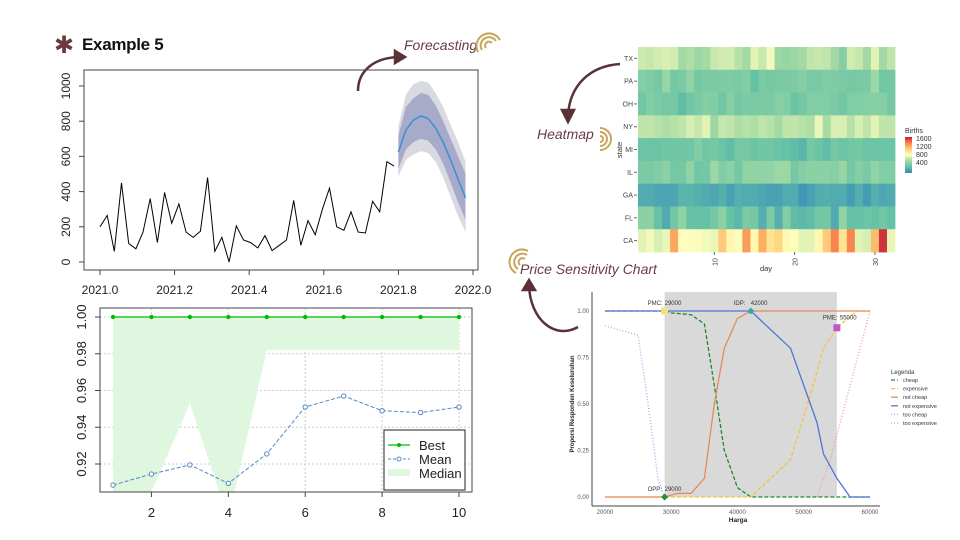 The width and height of the screenshot is (960, 540). What do you see at coordinates (665, 497) in the screenshot?
I see `point-opp` at bounding box center [665, 497].